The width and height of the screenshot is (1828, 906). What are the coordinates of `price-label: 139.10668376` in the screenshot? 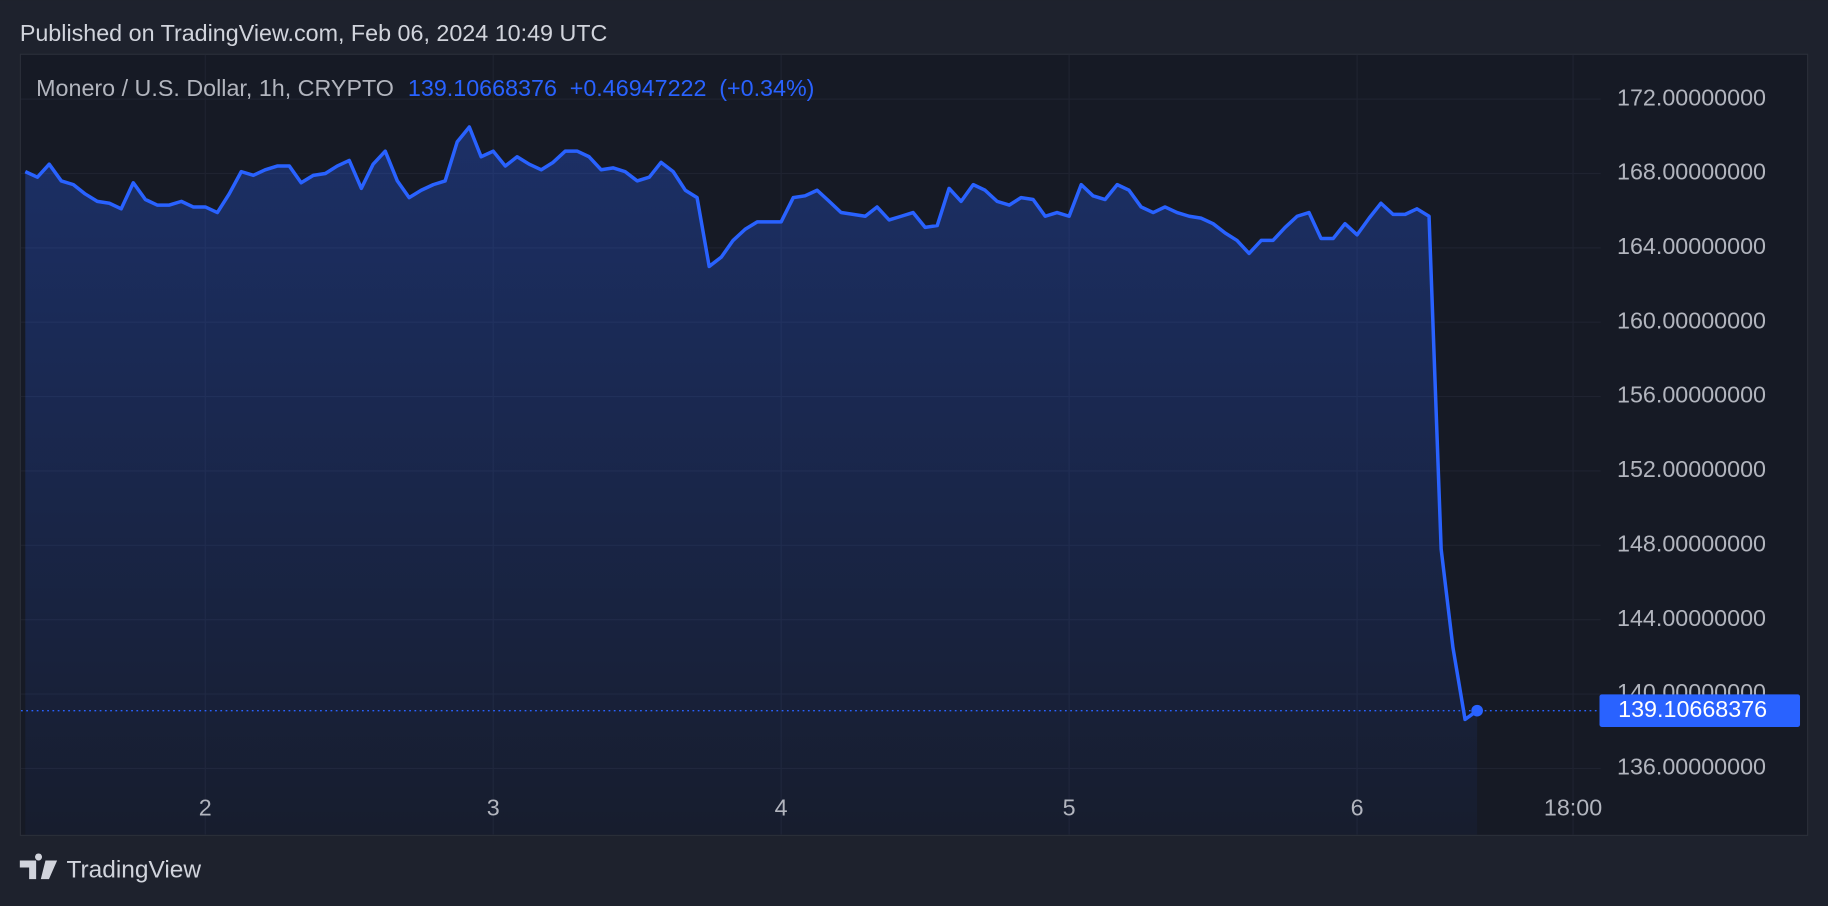 It's located at (1692, 709).